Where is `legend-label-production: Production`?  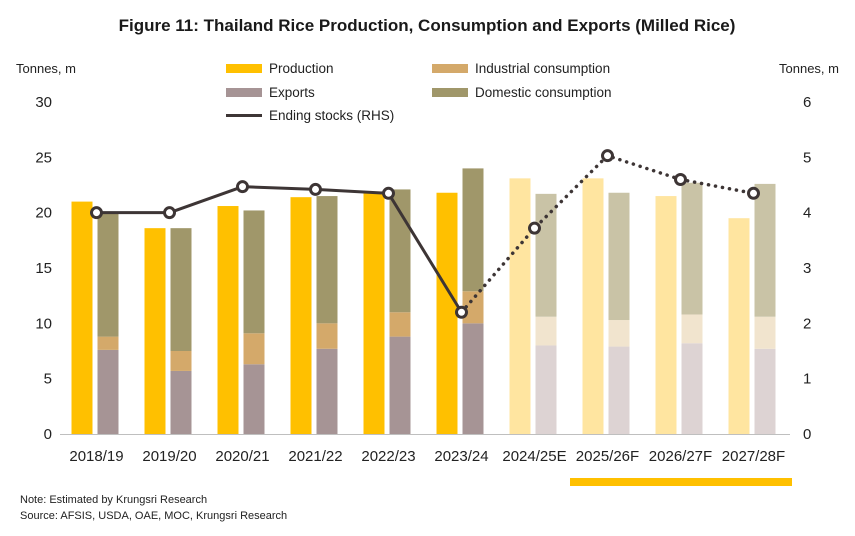 legend-label-production: Production is located at coordinates (301, 68).